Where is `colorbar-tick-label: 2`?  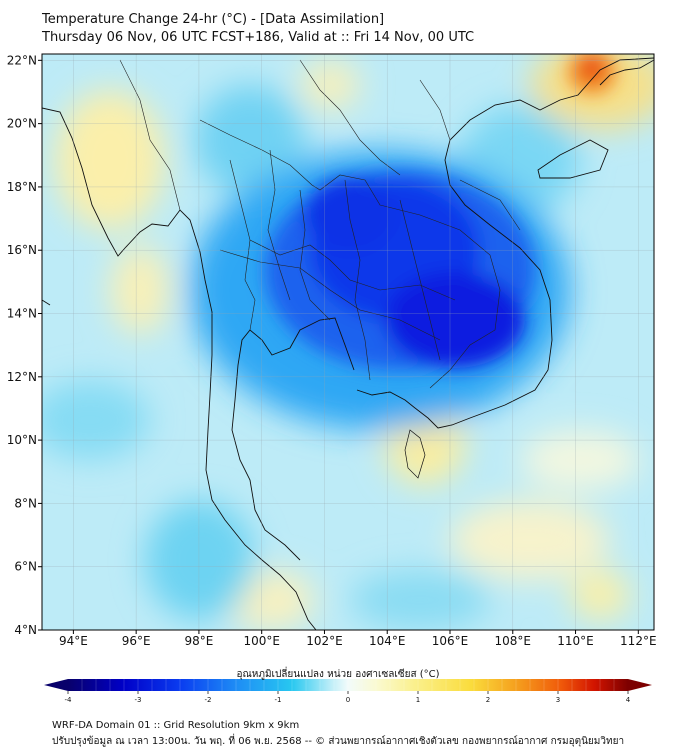 colorbar-tick-label: 2 is located at coordinates (488, 700).